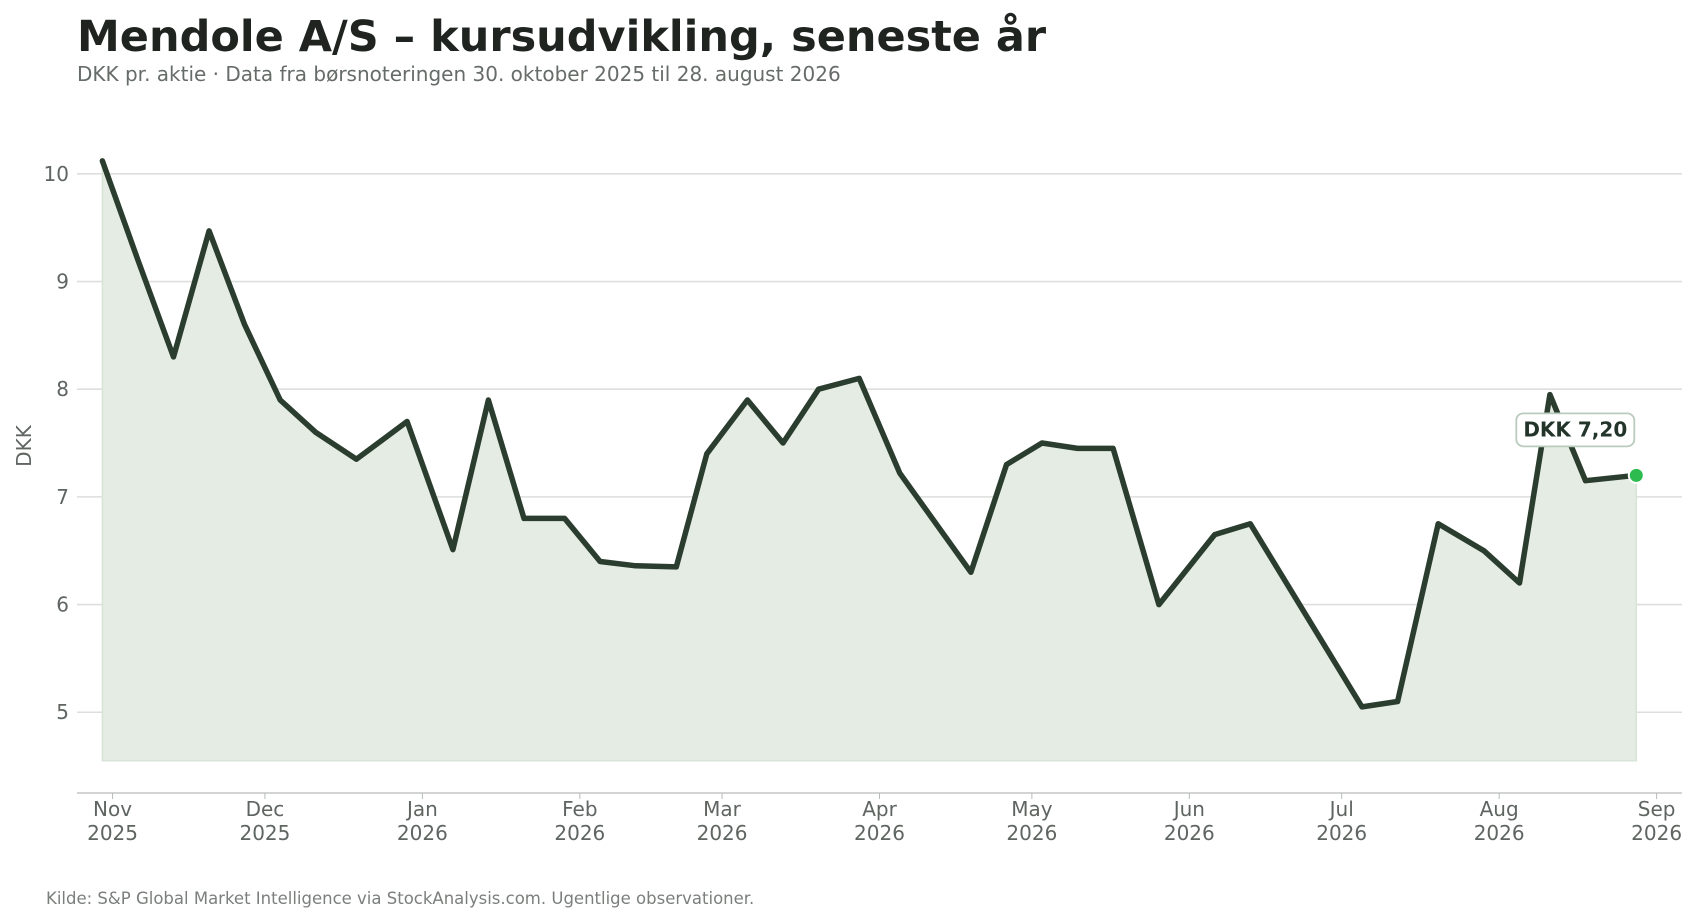 The image size is (1695, 923). What do you see at coordinates (56, 443) in the screenshot?
I see `y-axis-ticks: 5 6 7 8 9 10` at bounding box center [56, 443].